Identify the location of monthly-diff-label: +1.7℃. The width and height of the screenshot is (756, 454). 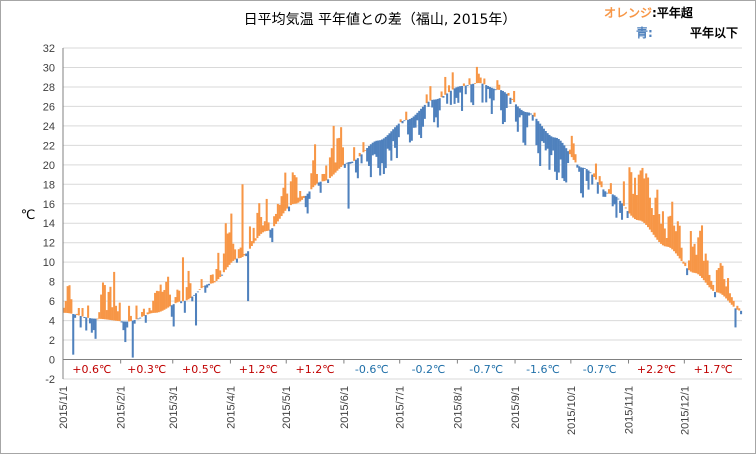
(713, 369).